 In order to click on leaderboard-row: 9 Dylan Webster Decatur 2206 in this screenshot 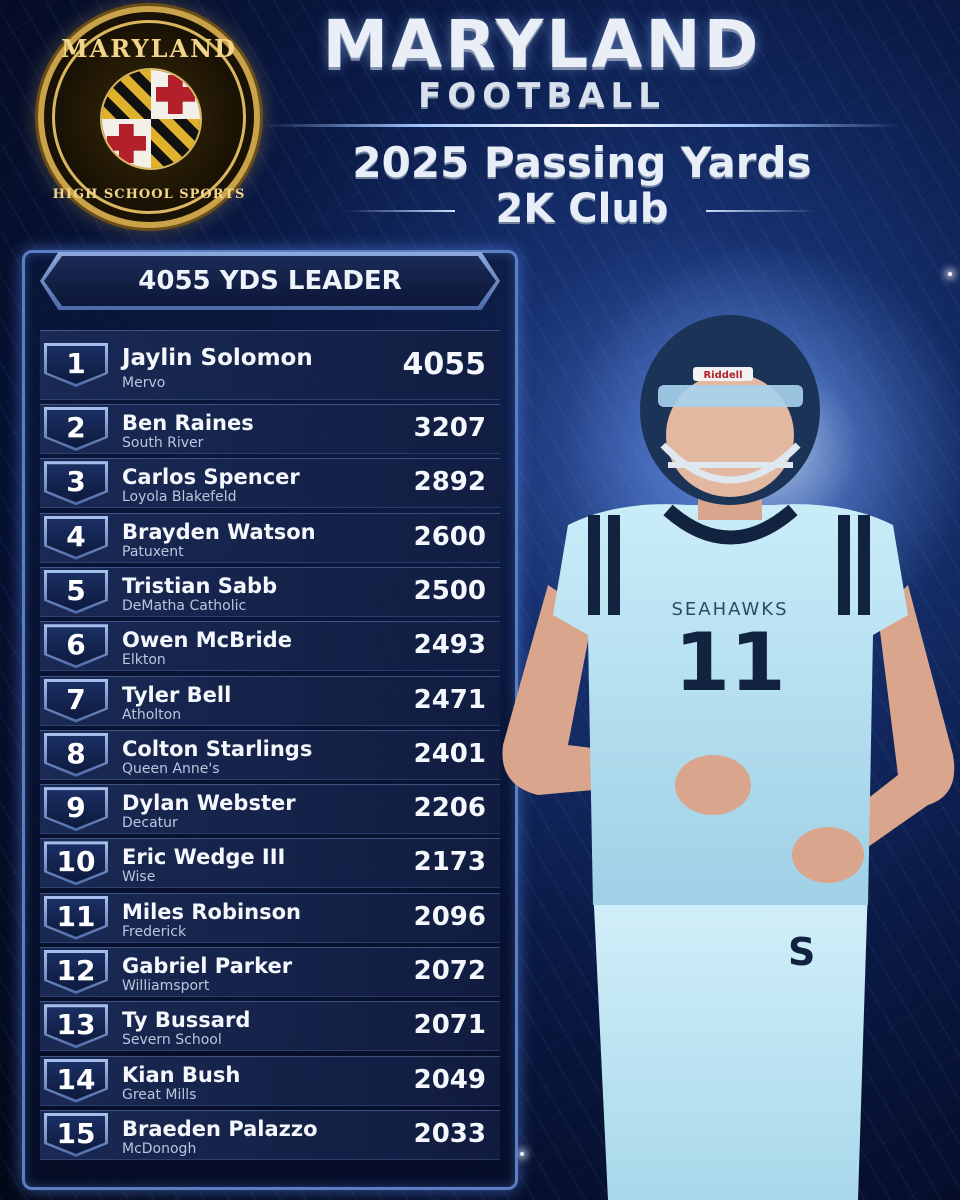, I will do `click(270, 809)`.